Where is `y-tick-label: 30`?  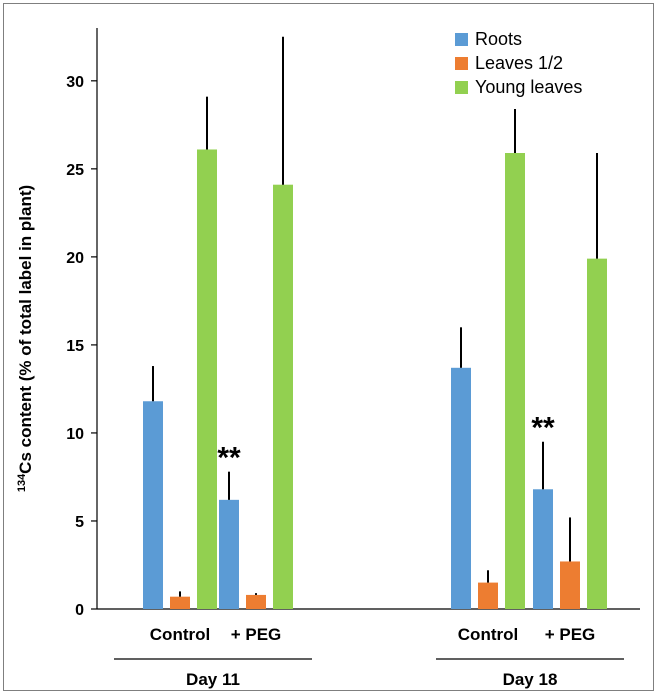 y-tick-label: 30 is located at coordinates (75, 82).